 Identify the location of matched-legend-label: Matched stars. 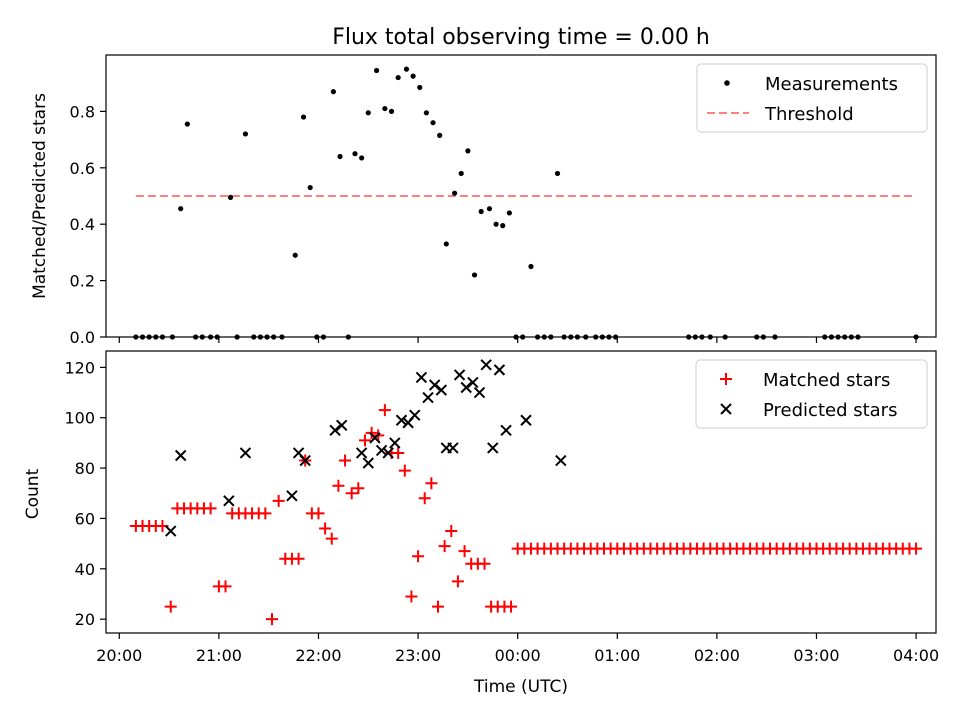
(826, 380).